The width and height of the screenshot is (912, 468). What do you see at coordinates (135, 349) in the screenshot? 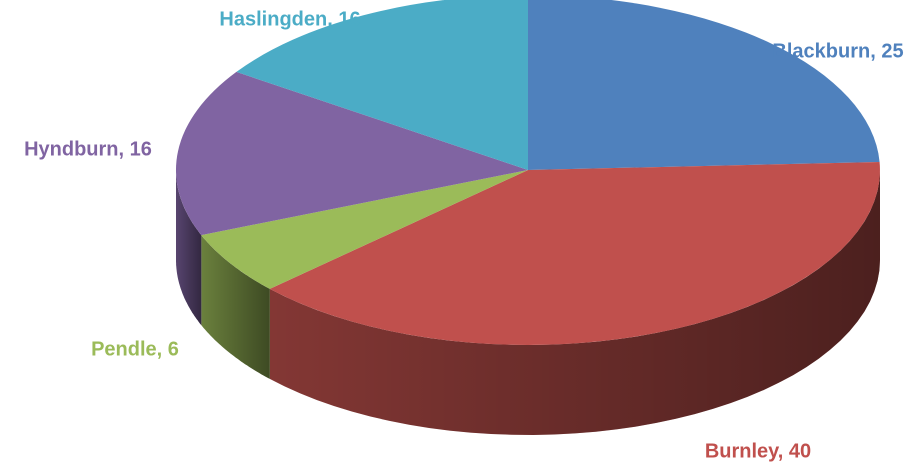
I see `data-label: Pendle, 6` at bounding box center [135, 349].